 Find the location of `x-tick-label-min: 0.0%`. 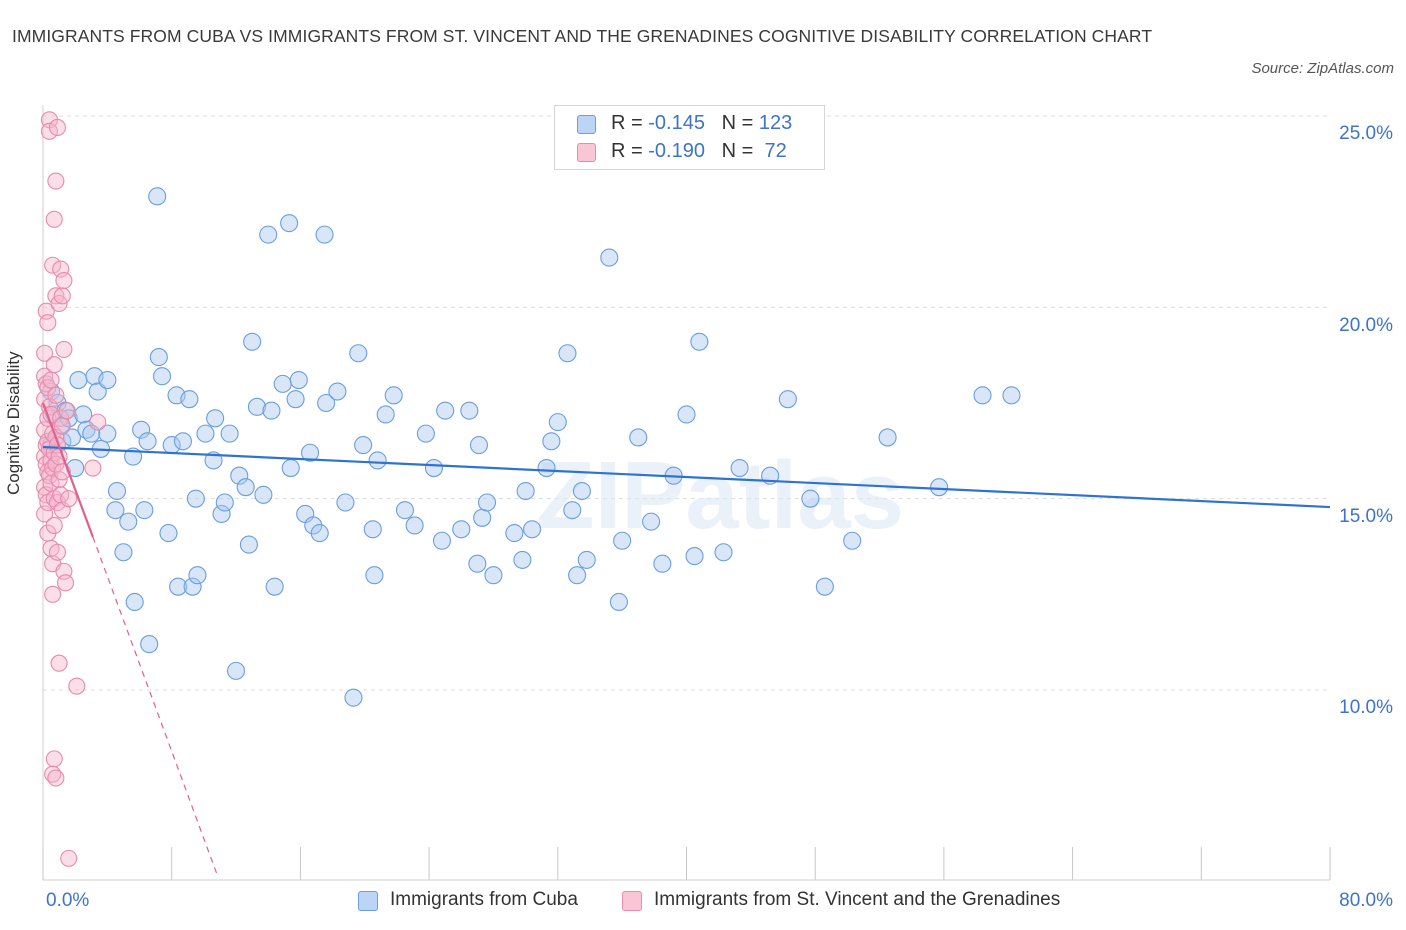

x-tick-label-min: 0.0% is located at coordinates (68, 900).